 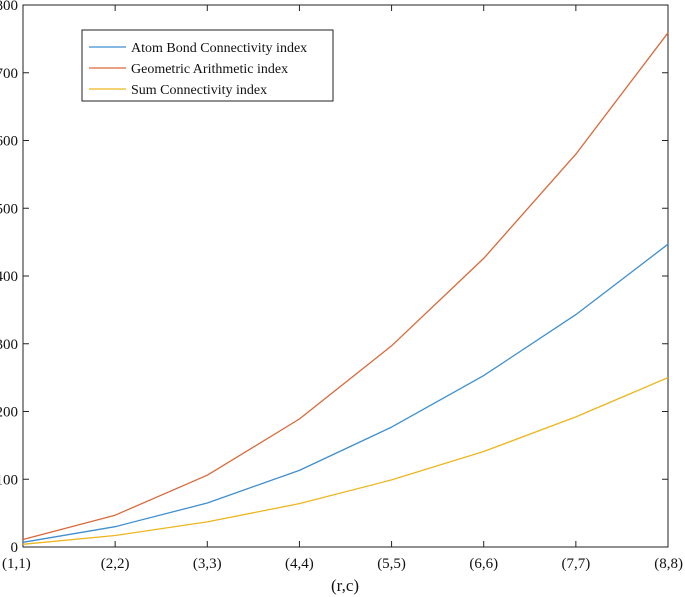 I want to click on x-tick-label: (6,6), so click(x=483, y=564).